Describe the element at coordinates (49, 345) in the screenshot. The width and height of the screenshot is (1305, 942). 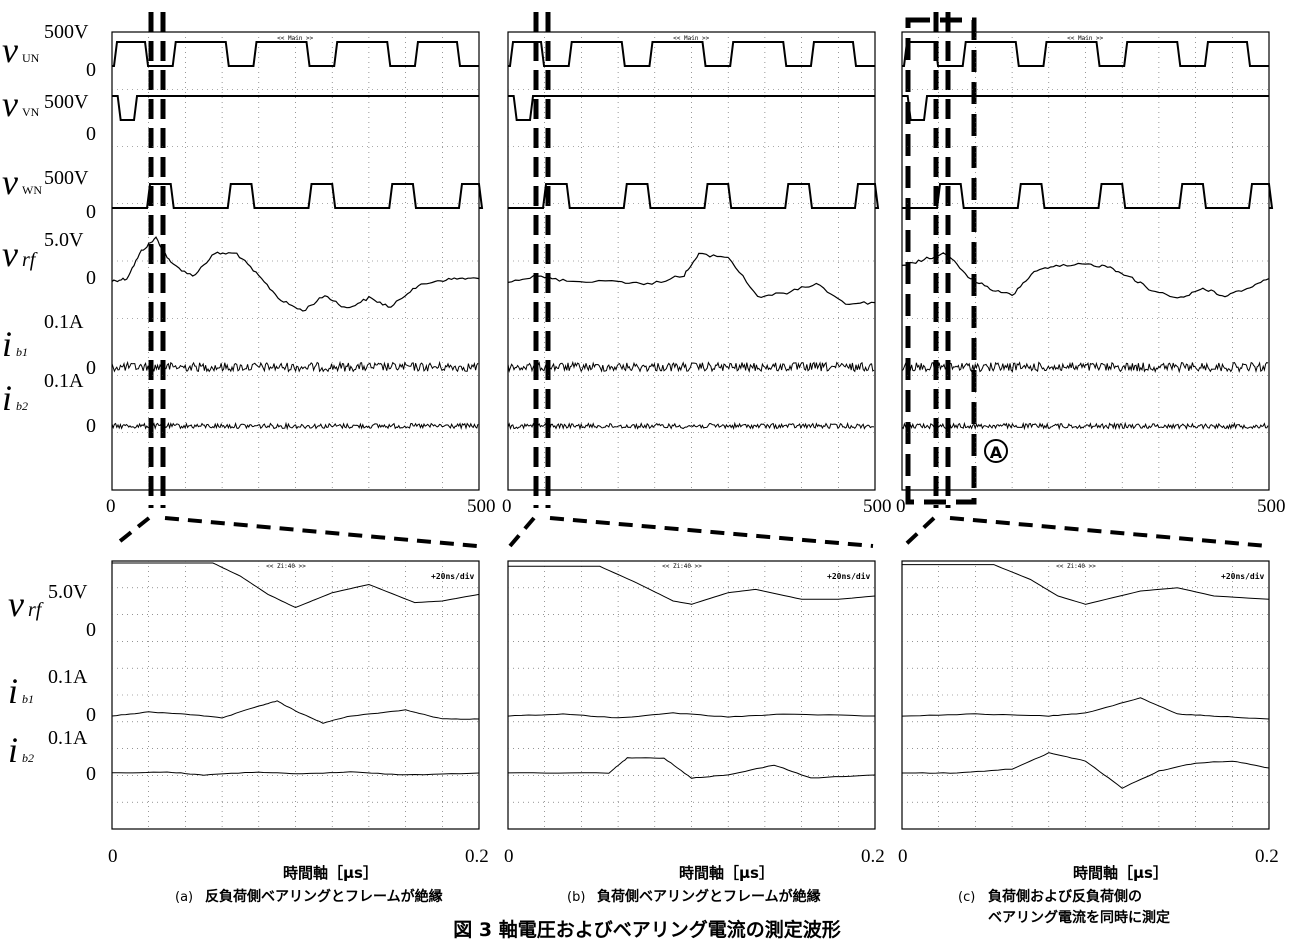
I see `row-label-top-ib1: i b1 0.1A 0` at that location.